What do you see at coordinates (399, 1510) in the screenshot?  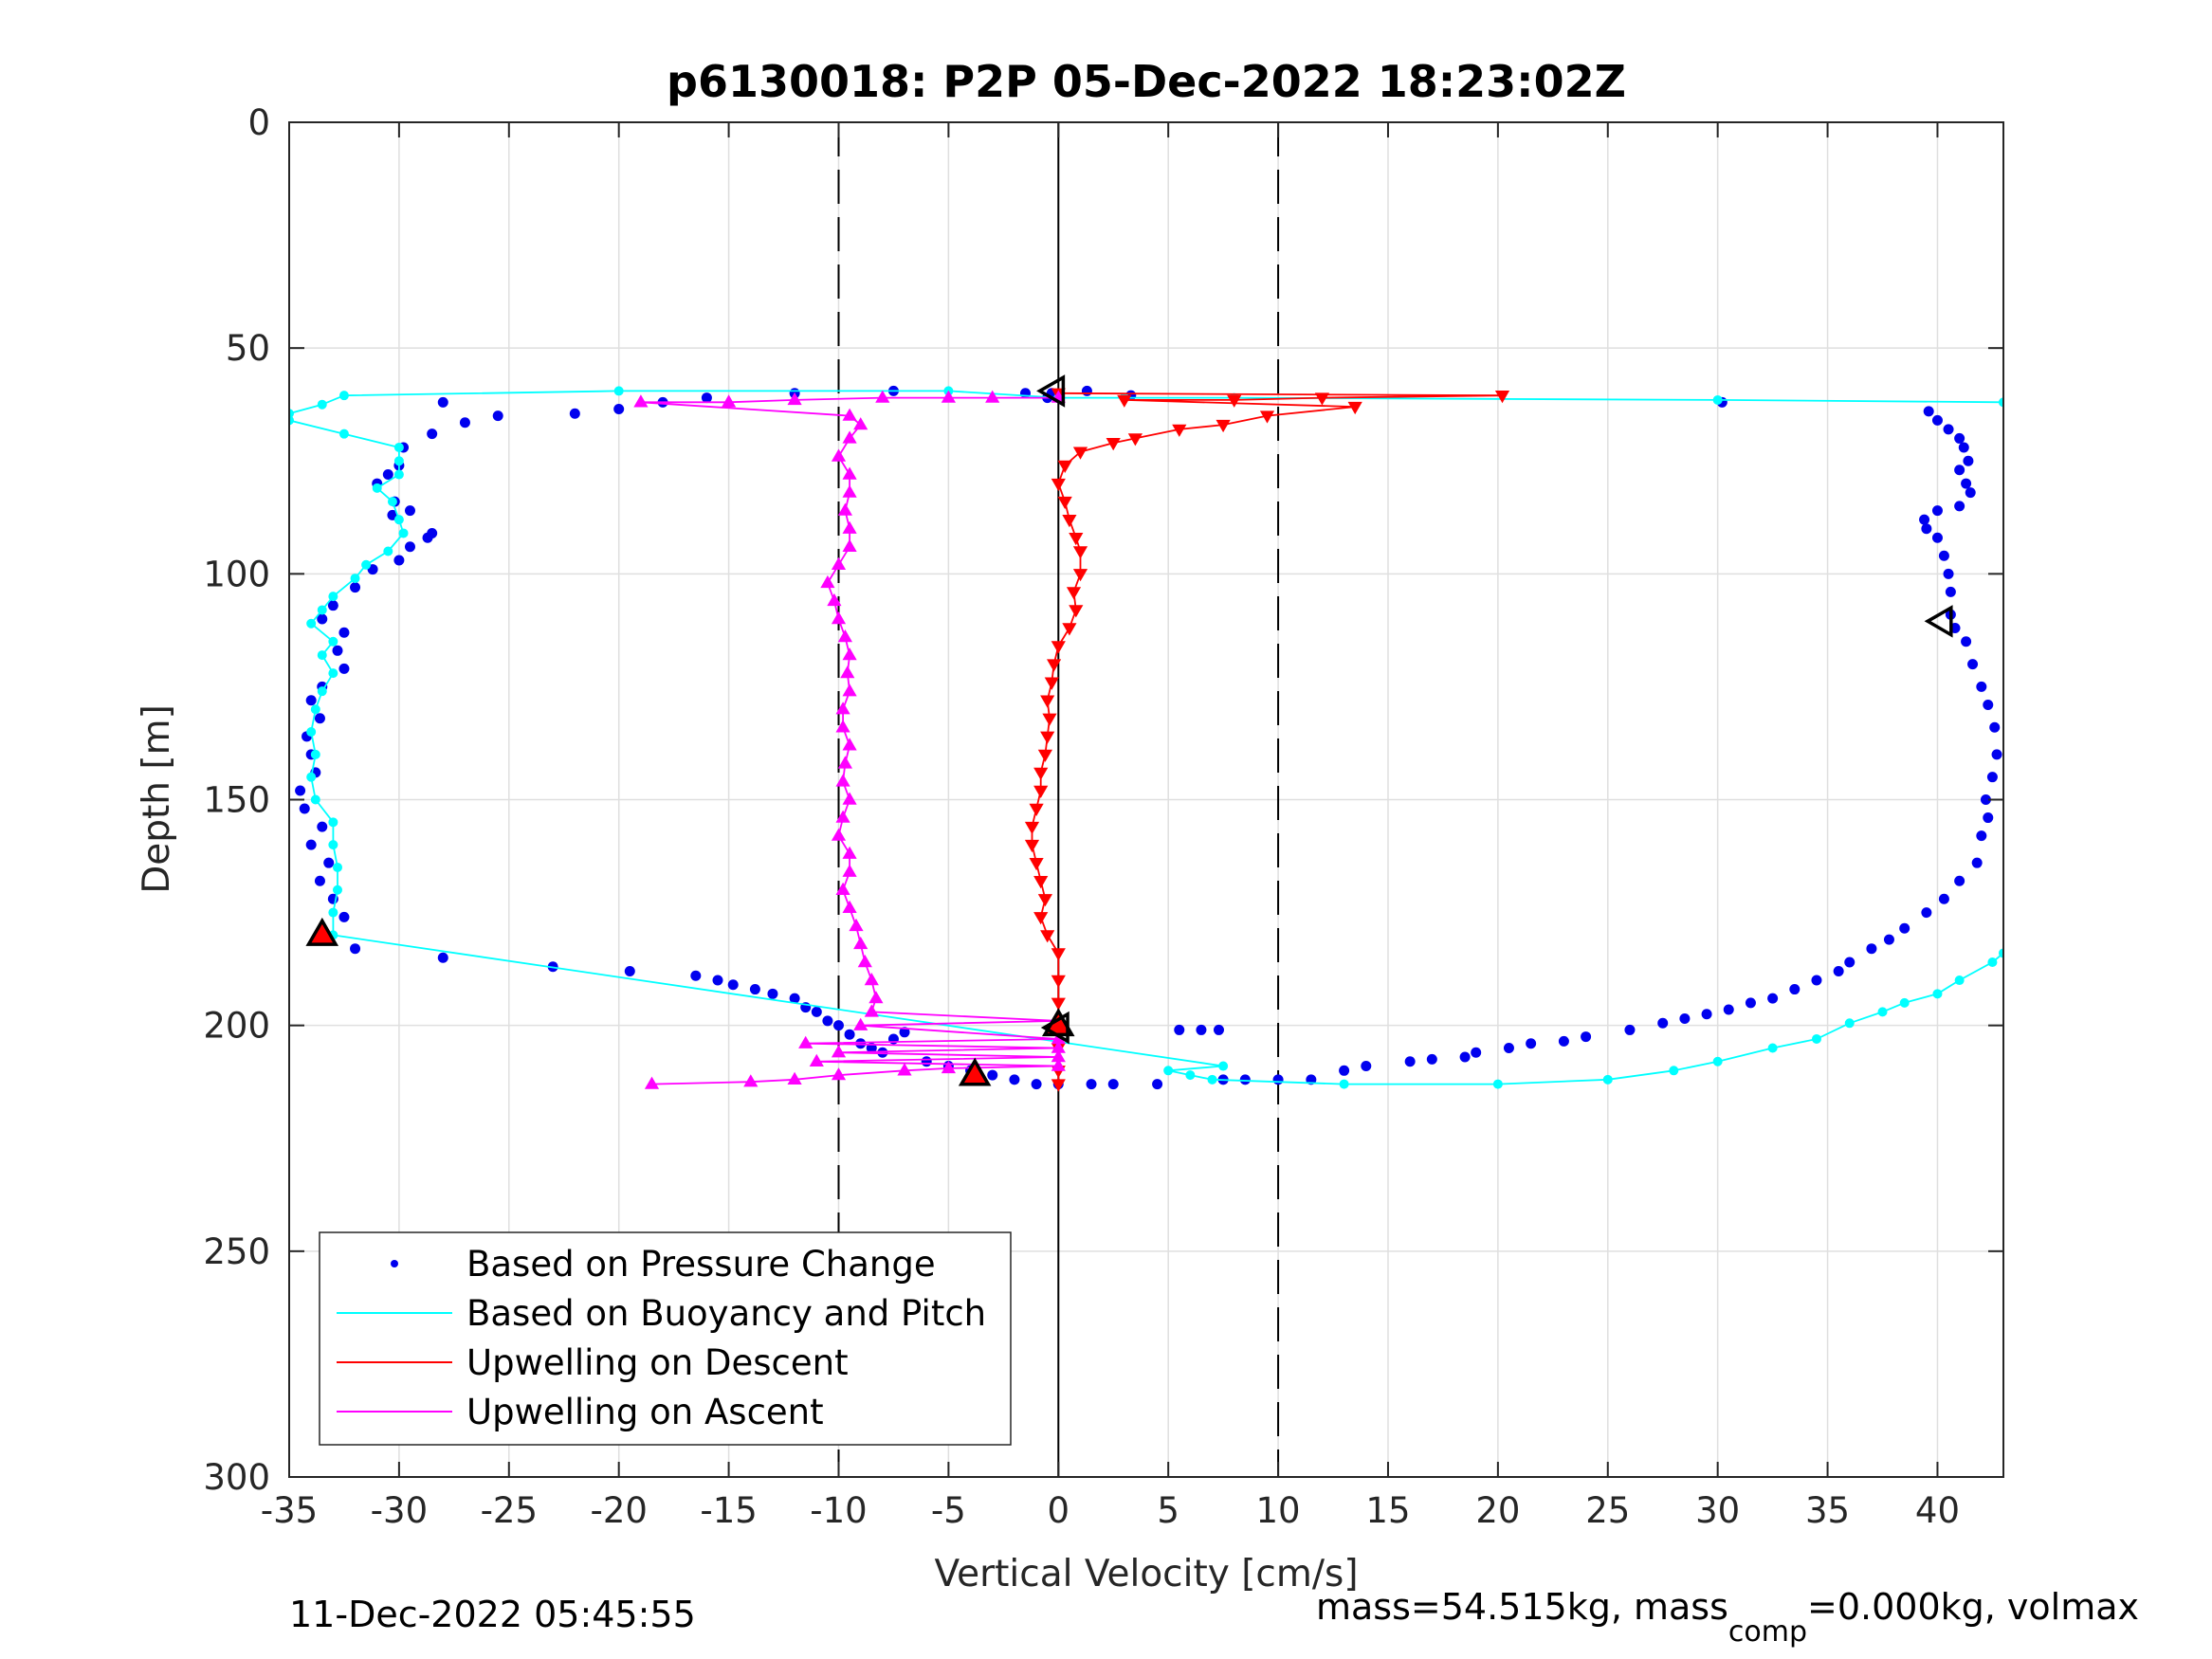 I see `x-tick-label-1: -30` at bounding box center [399, 1510].